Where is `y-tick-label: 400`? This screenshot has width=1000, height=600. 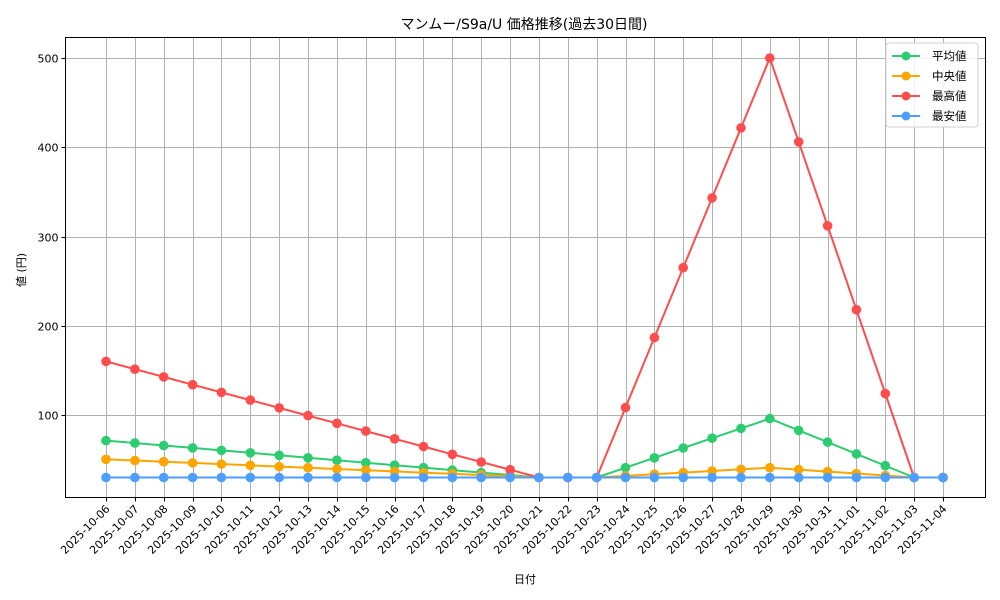 y-tick-label: 400 is located at coordinates (48, 148).